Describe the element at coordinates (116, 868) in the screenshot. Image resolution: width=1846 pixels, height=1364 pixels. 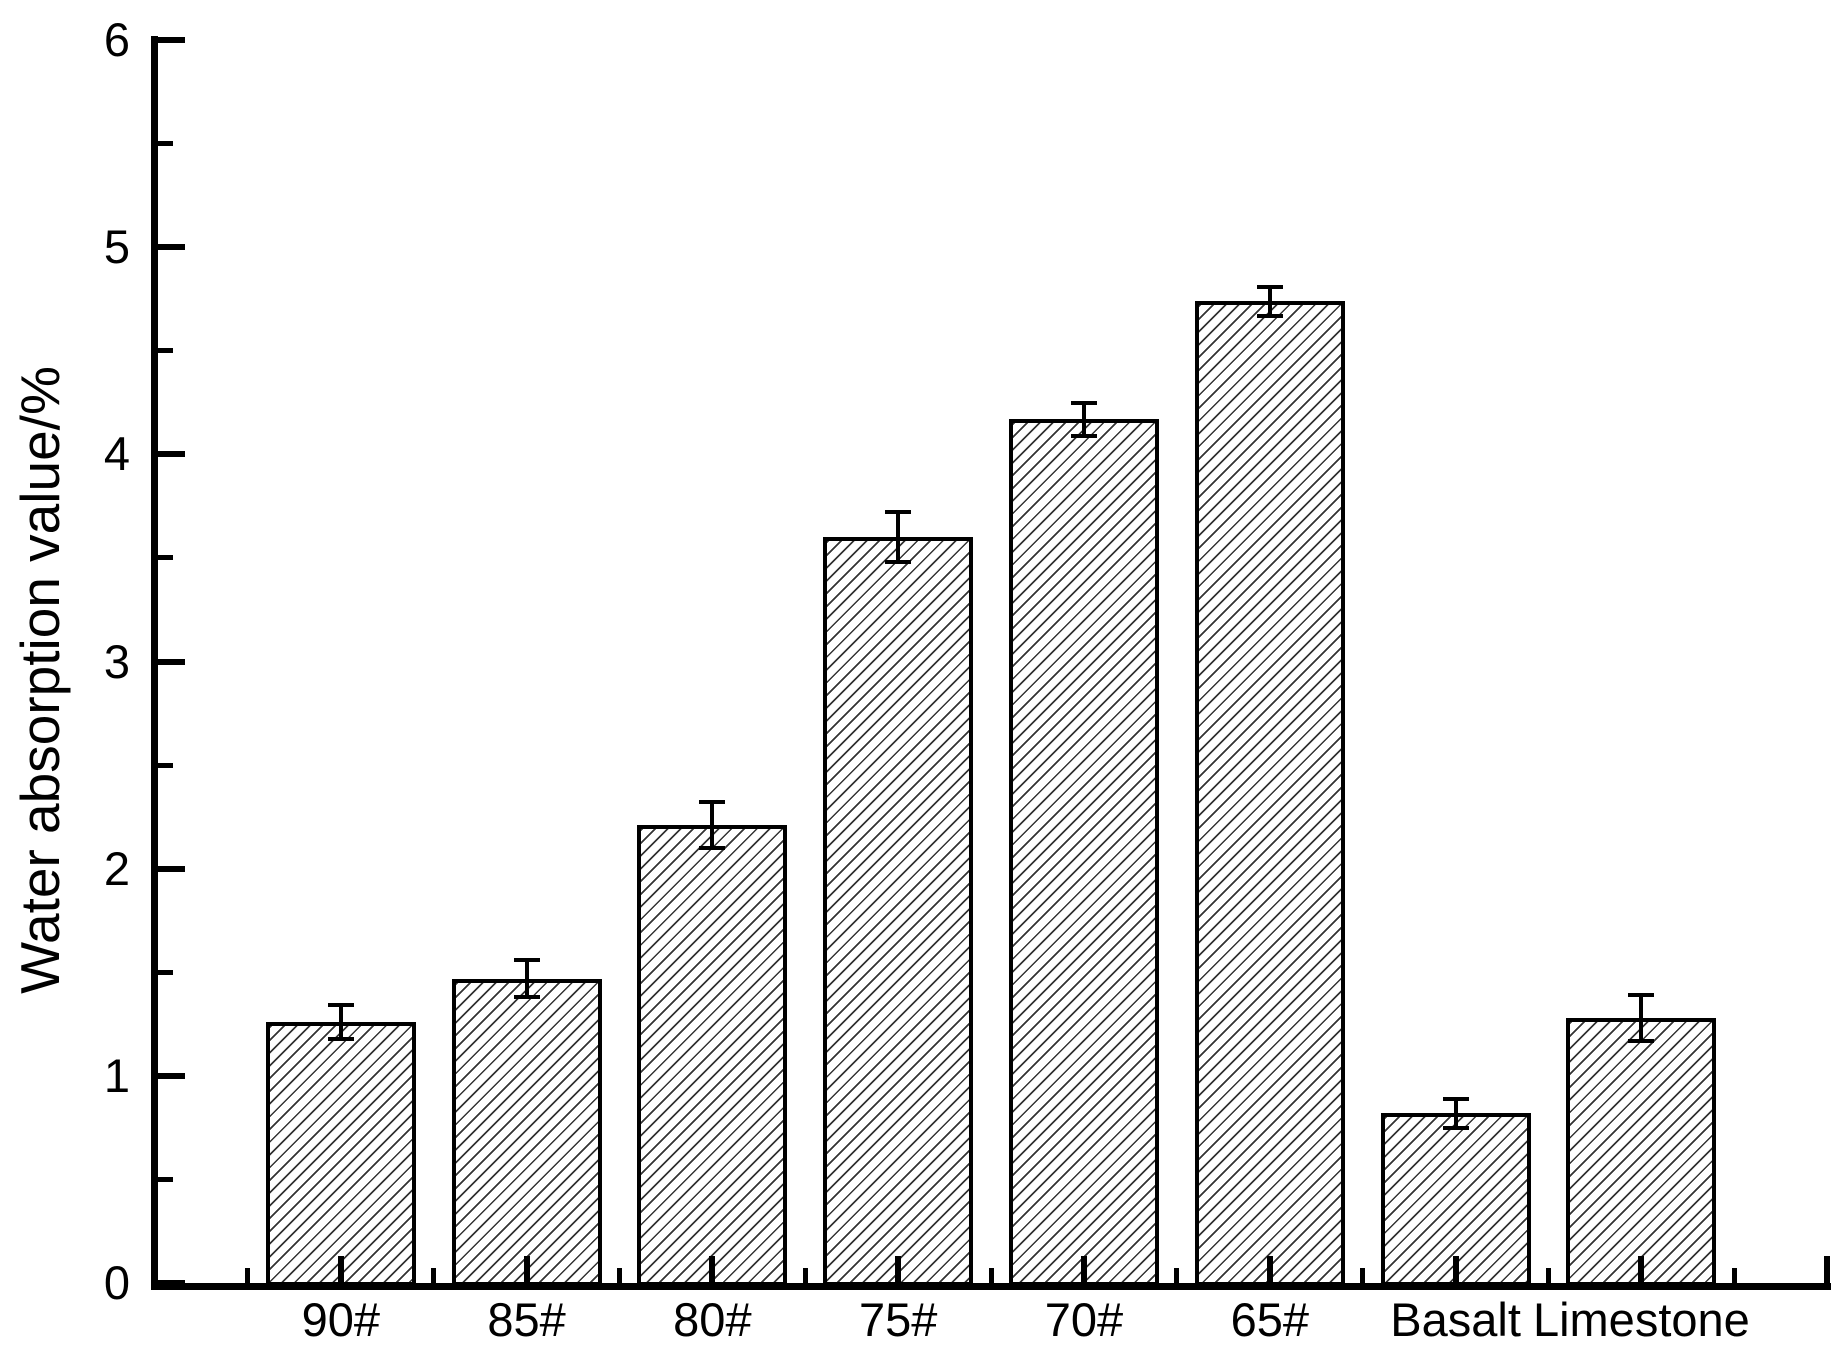
I see `y-tick-label: 2` at that location.